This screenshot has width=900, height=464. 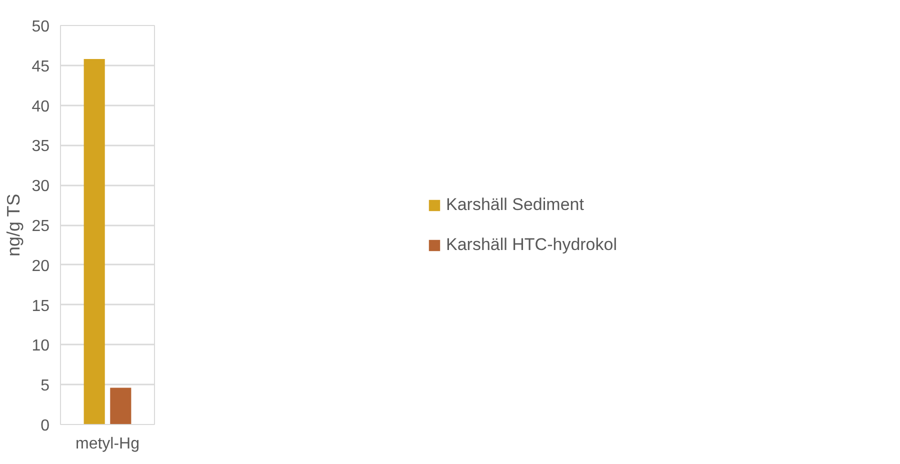 What do you see at coordinates (107, 444) in the screenshot?
I see `x-tick-label: metyl-Hg` at bounding box center [107, 444].